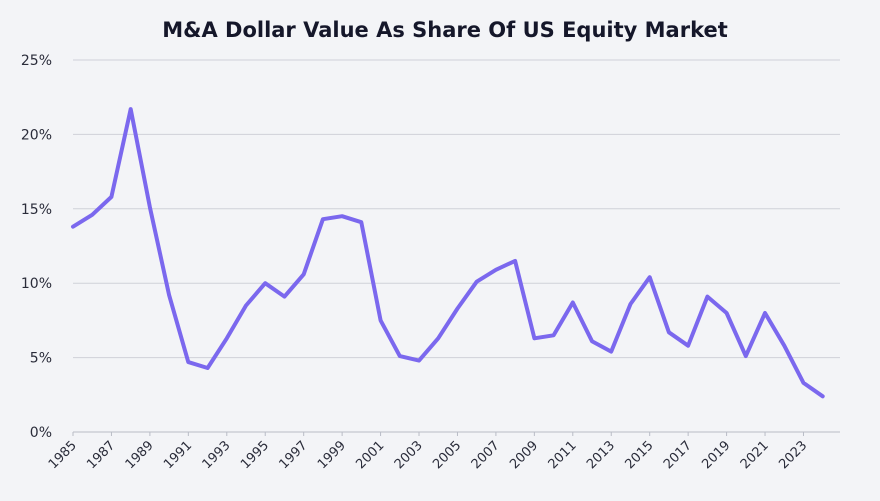 The image size is (880, 501). Describe the element at coordinates (36, 247) in the screenshot. I see `y-axis-ticks: 0% 5% 10% 15% 20% 25%` at that location.